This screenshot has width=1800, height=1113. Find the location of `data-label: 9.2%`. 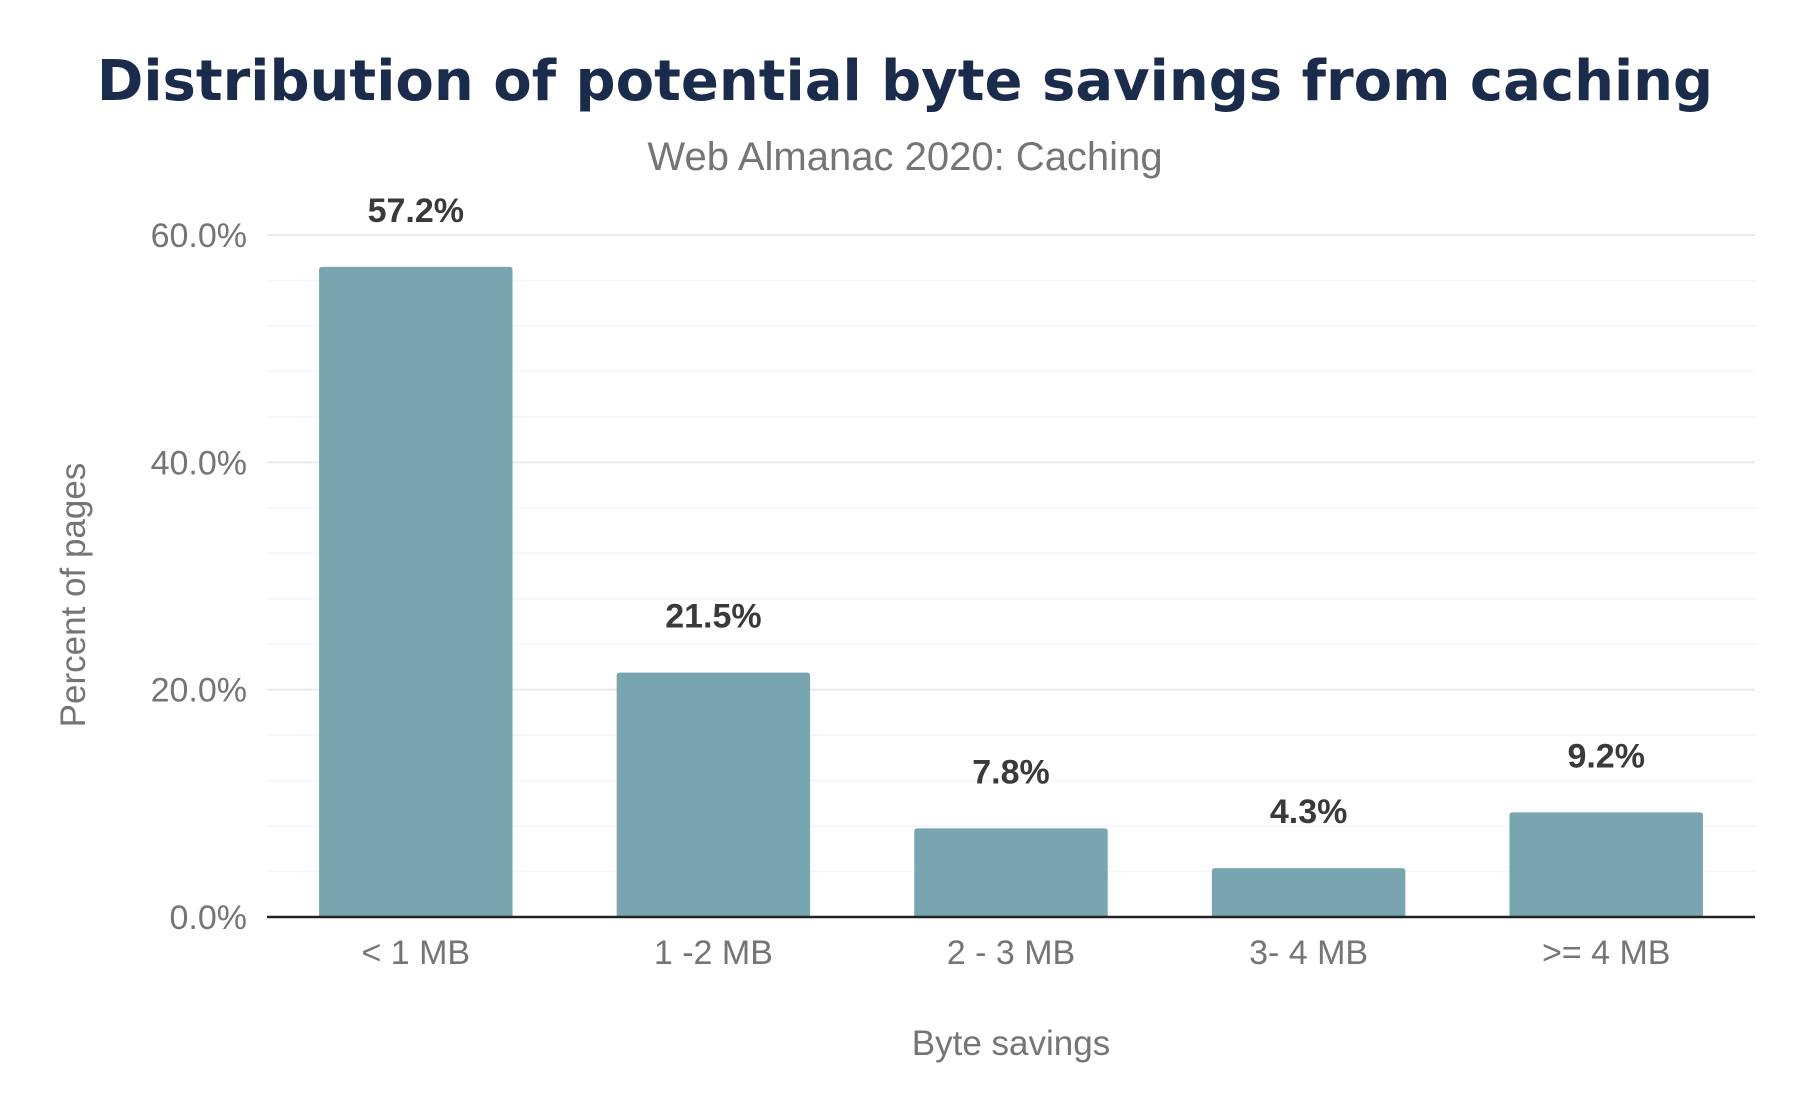

data-label: 9.2% is located at coordinates (1606, 756).